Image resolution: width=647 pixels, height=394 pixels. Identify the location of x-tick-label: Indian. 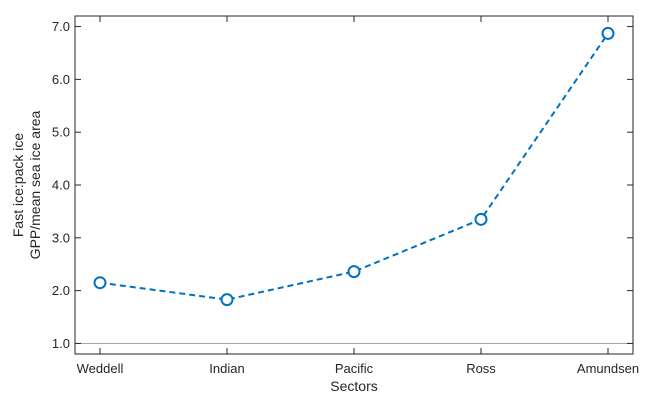
(226, 368).